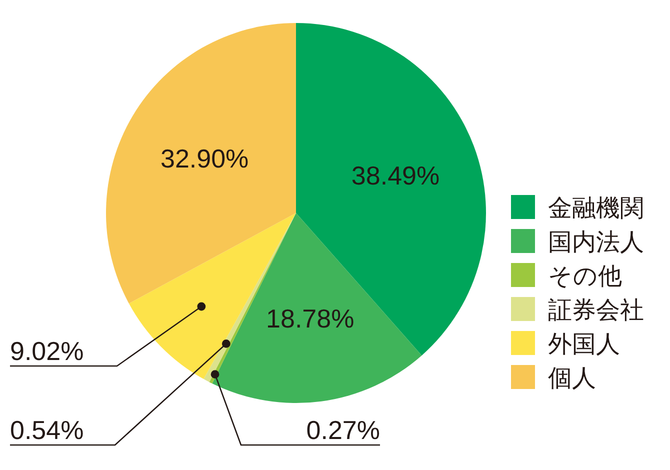 The width and height of the screenshot is (670, 470). Describe the element at coordinates (343, 430) in the screenshot. I see `data-label: 0.27%` at that location.